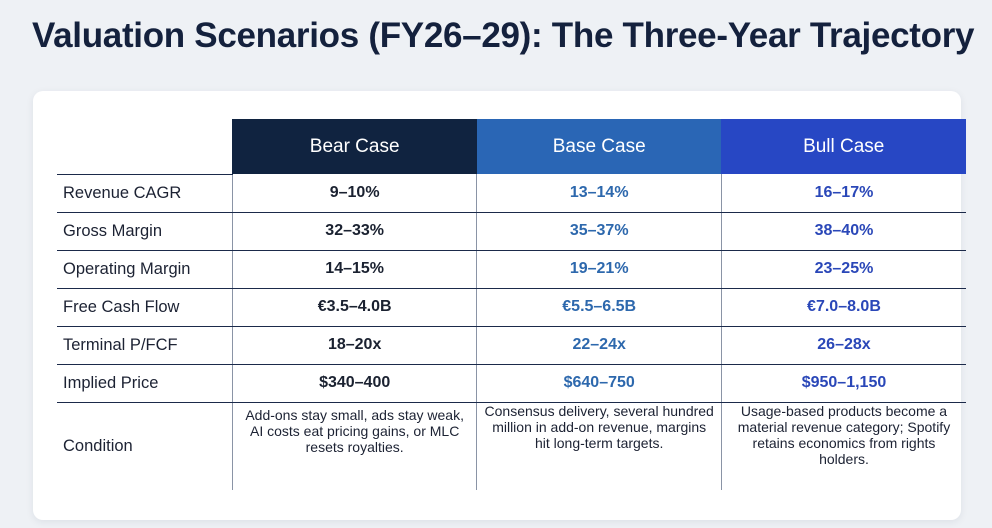  I want to click on header-bull-case: Bull Case, so click(843, 146).